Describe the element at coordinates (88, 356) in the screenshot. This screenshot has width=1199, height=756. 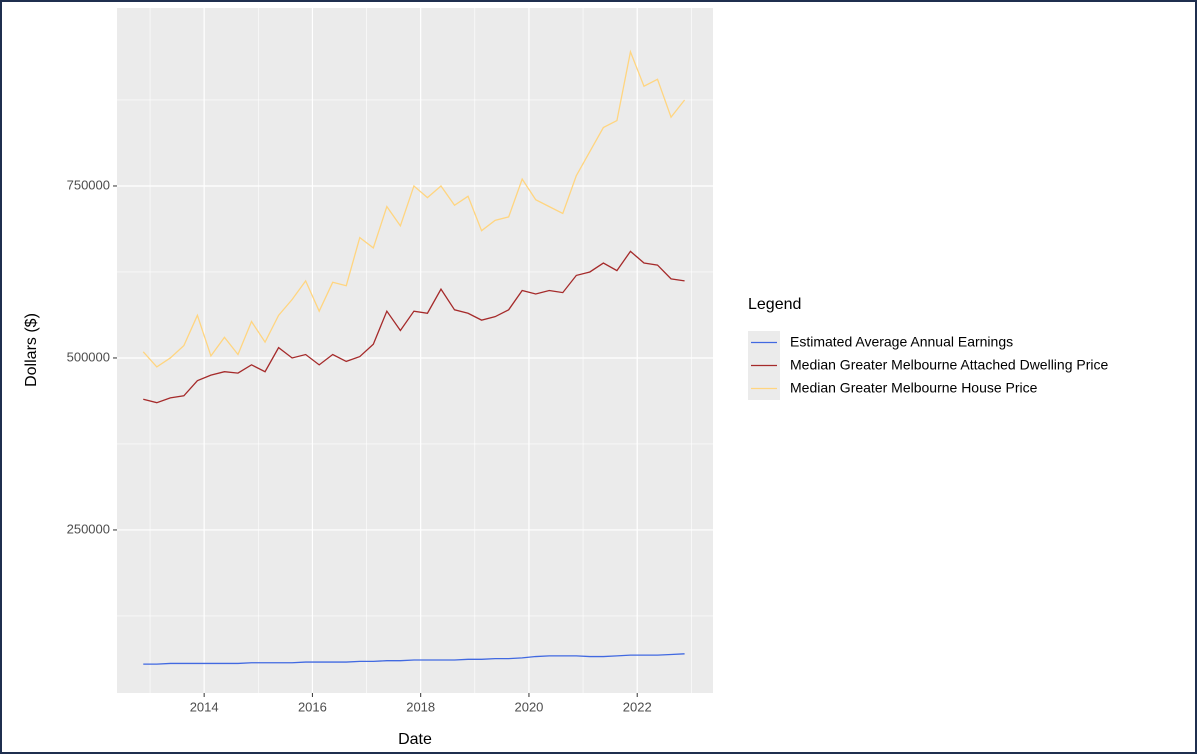
I see `y-tick-label: 500000` at that location.